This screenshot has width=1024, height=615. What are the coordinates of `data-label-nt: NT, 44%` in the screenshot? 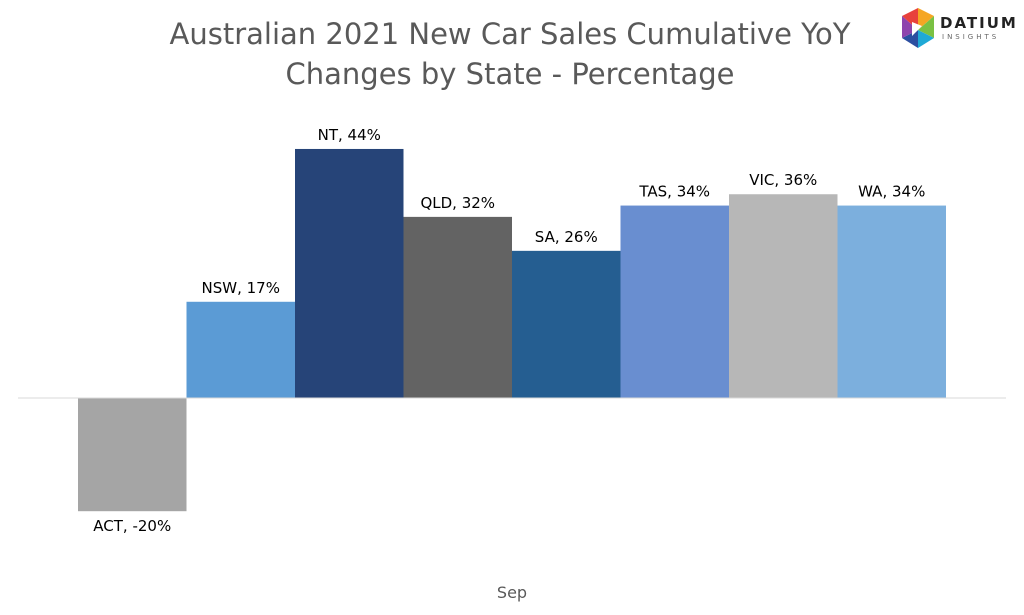 It's located at (349, 135).